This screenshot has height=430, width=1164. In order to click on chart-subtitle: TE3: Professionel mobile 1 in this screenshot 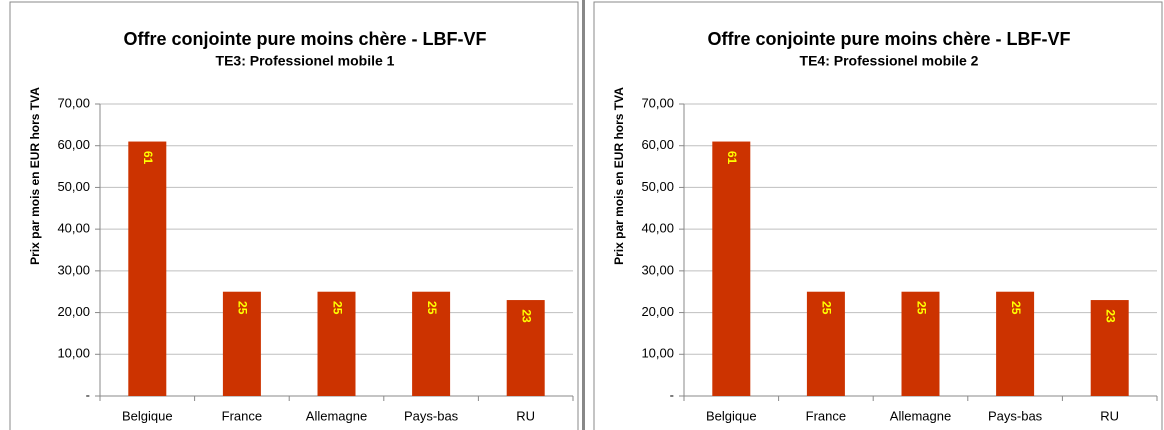, I will do `click(305, 61)`.